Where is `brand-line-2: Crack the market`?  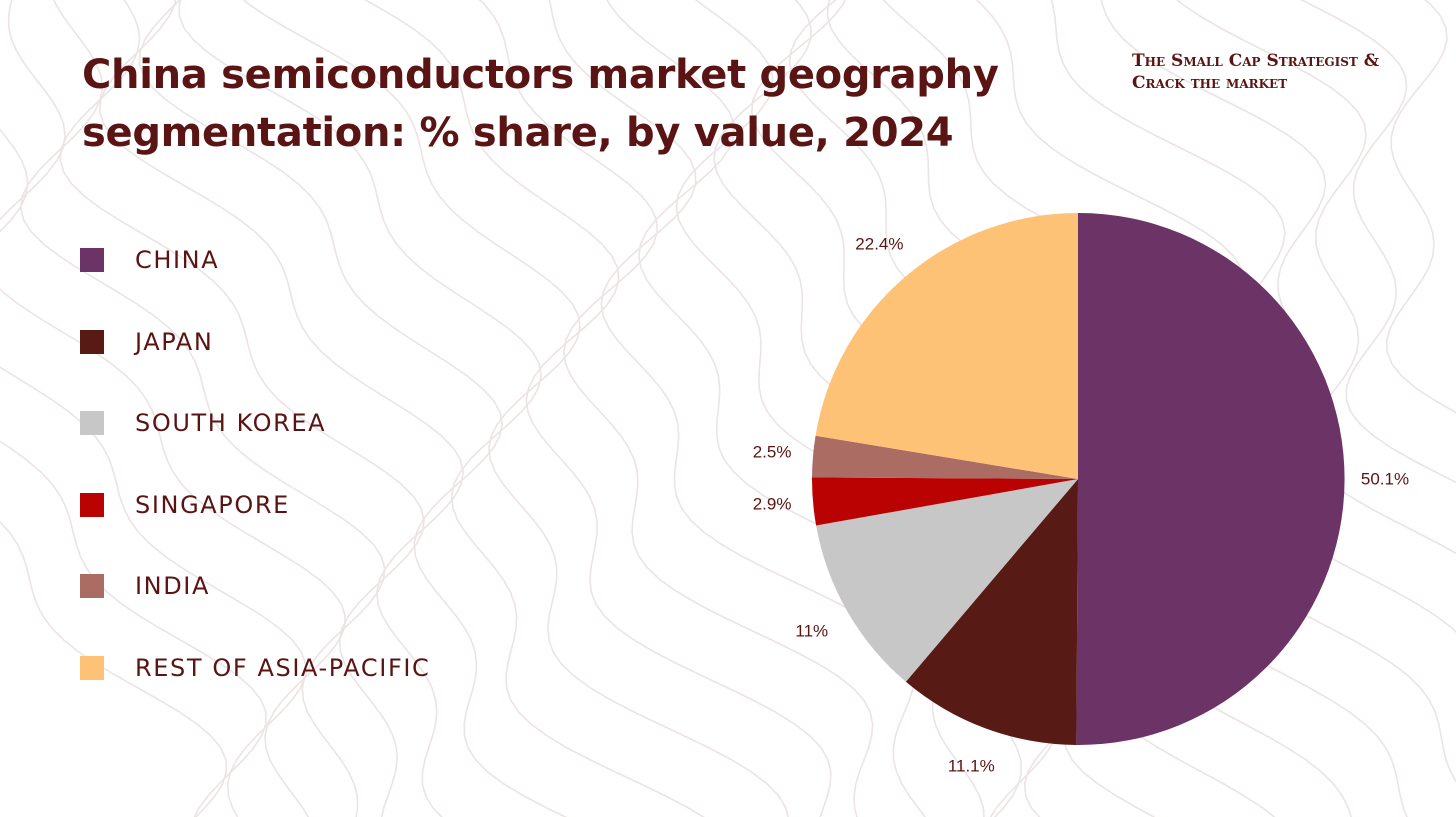 brand-line-2: Crack the market is located at coordinates (1210, 83).